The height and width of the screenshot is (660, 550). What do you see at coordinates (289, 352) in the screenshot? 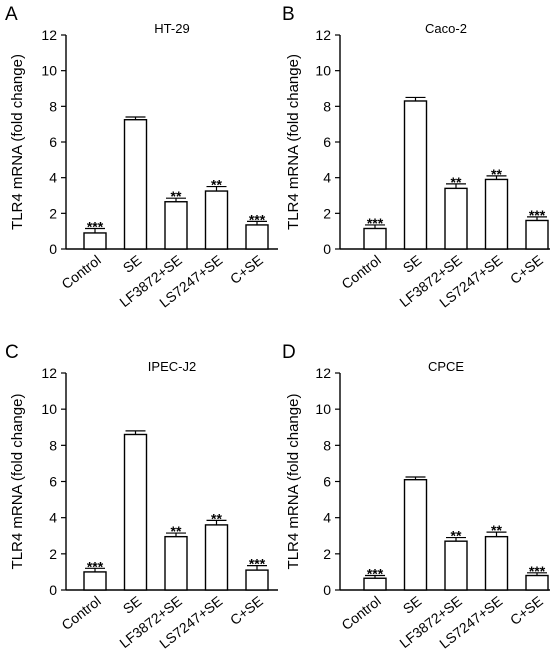
I see `panel-letter: D` at bounding box center [289, 352].